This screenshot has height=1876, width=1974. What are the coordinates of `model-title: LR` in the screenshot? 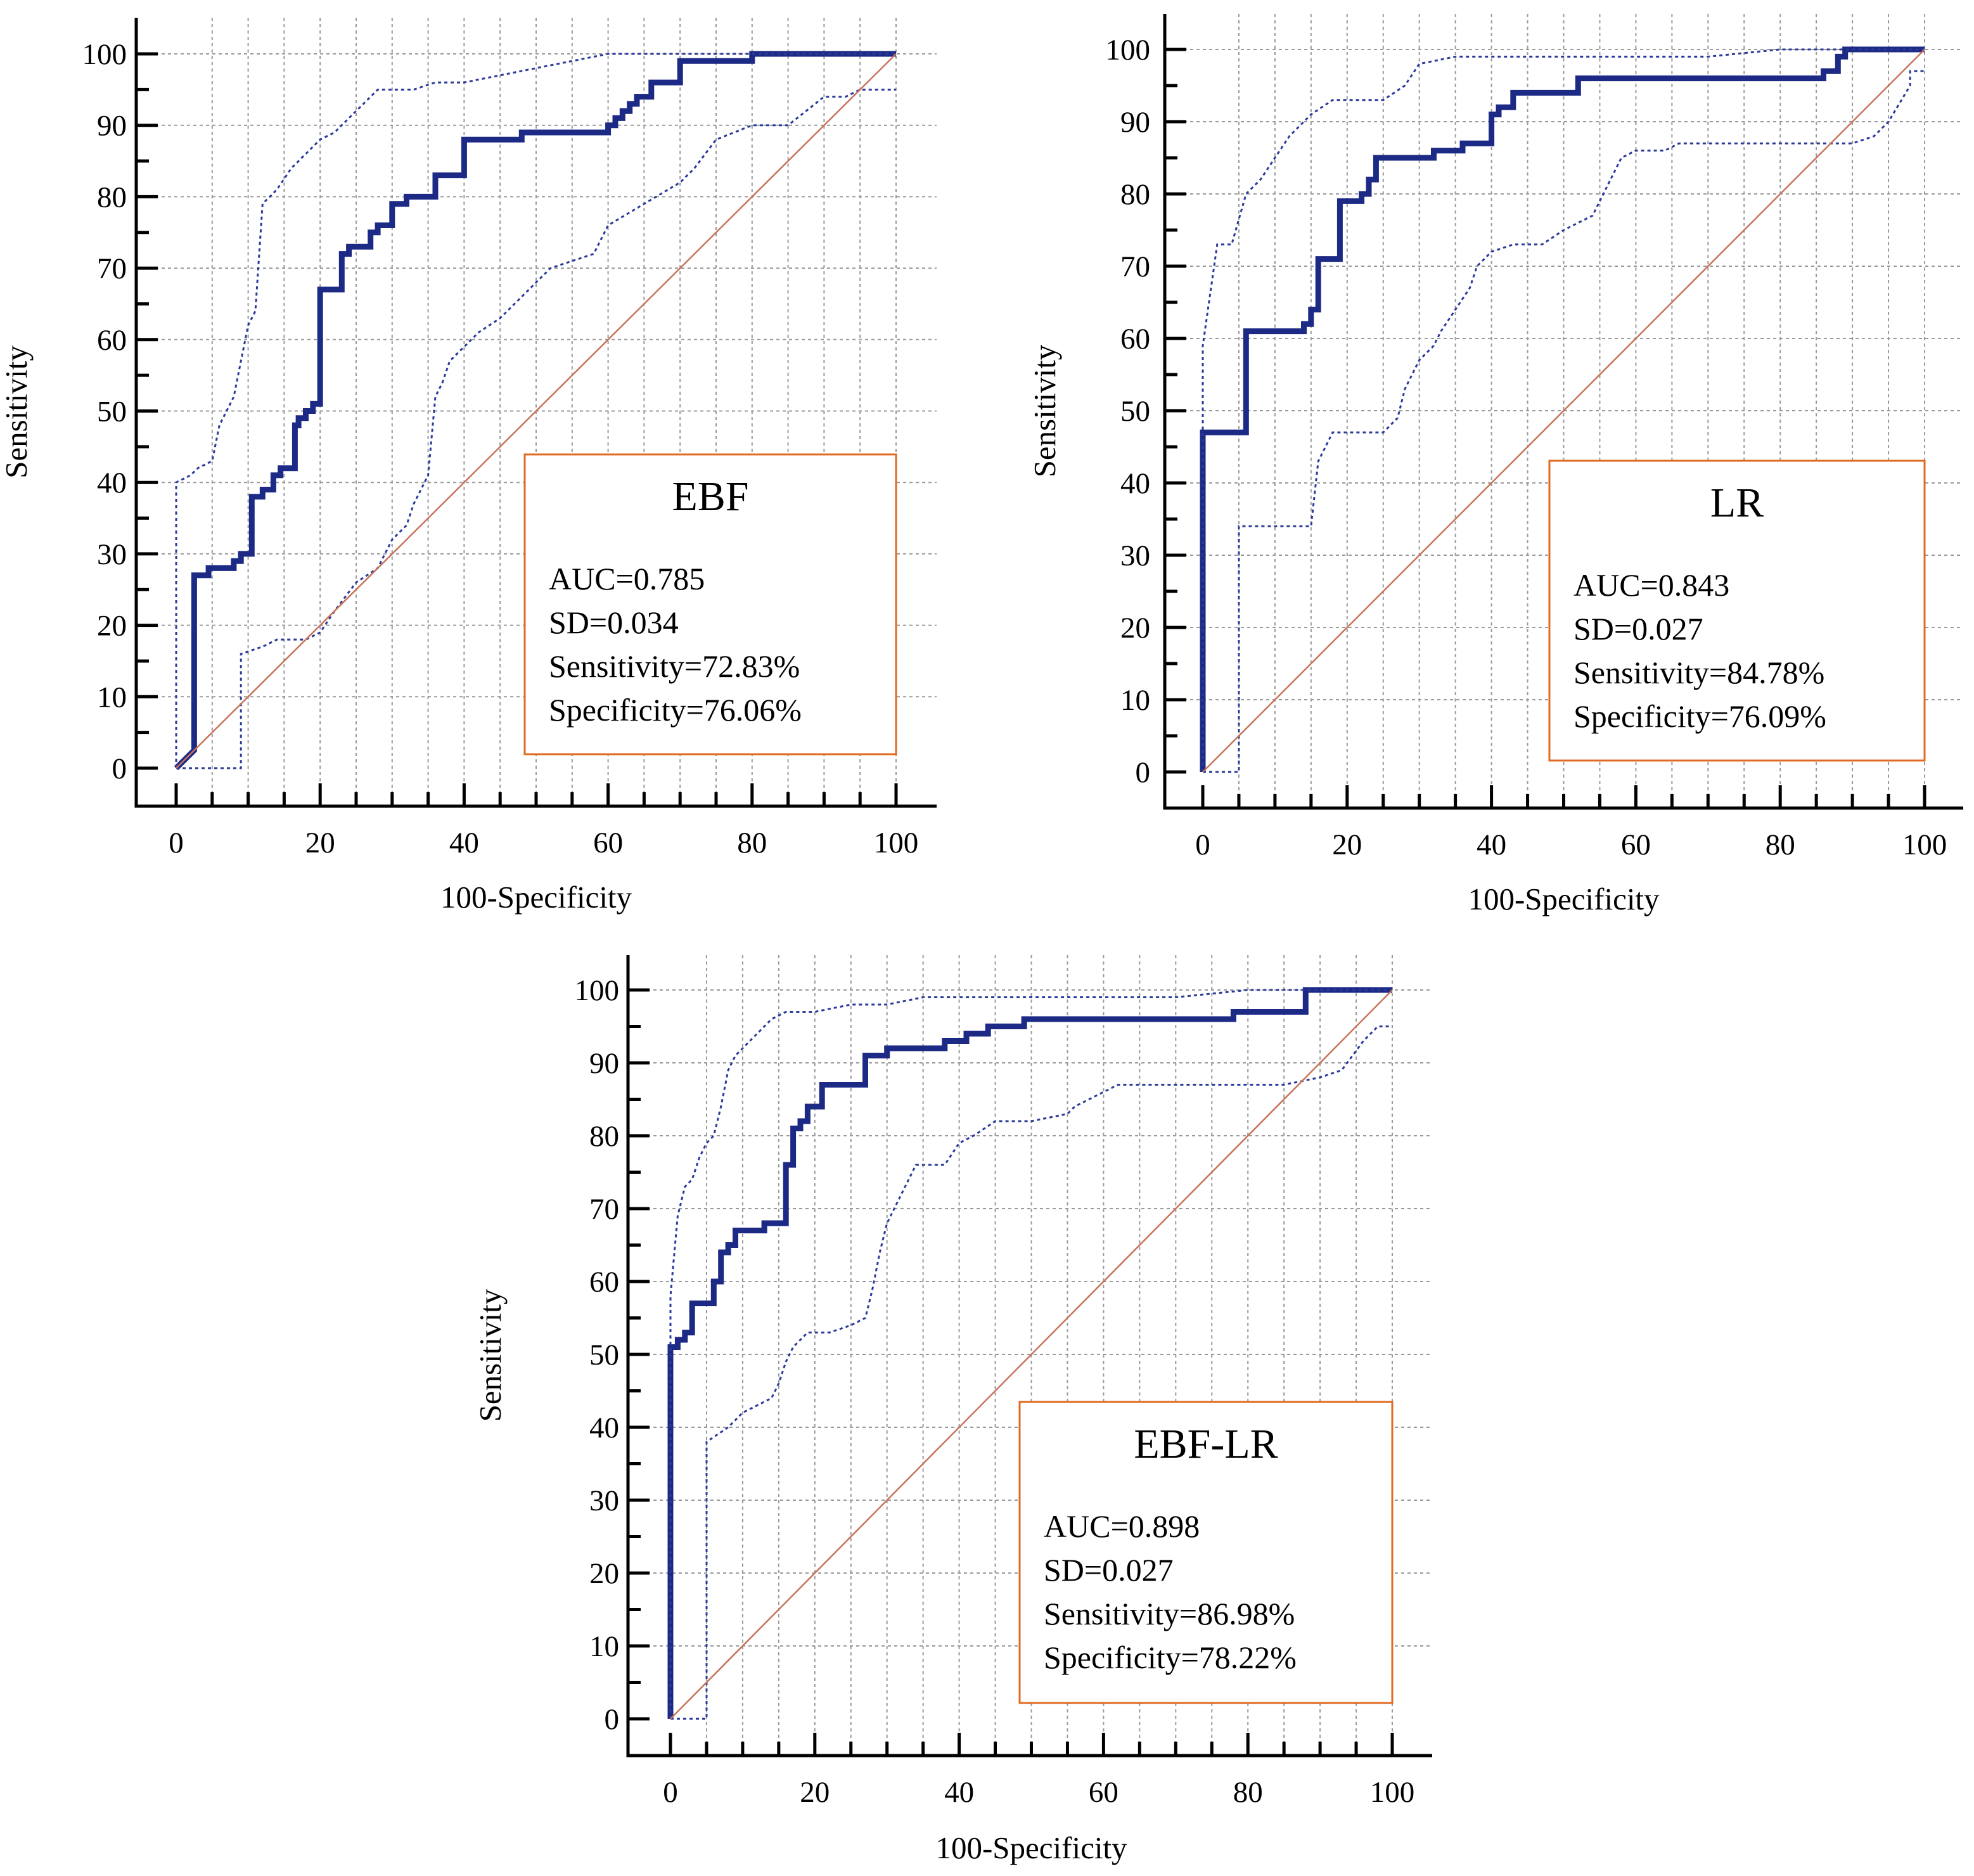 It's located at (1737, 503).